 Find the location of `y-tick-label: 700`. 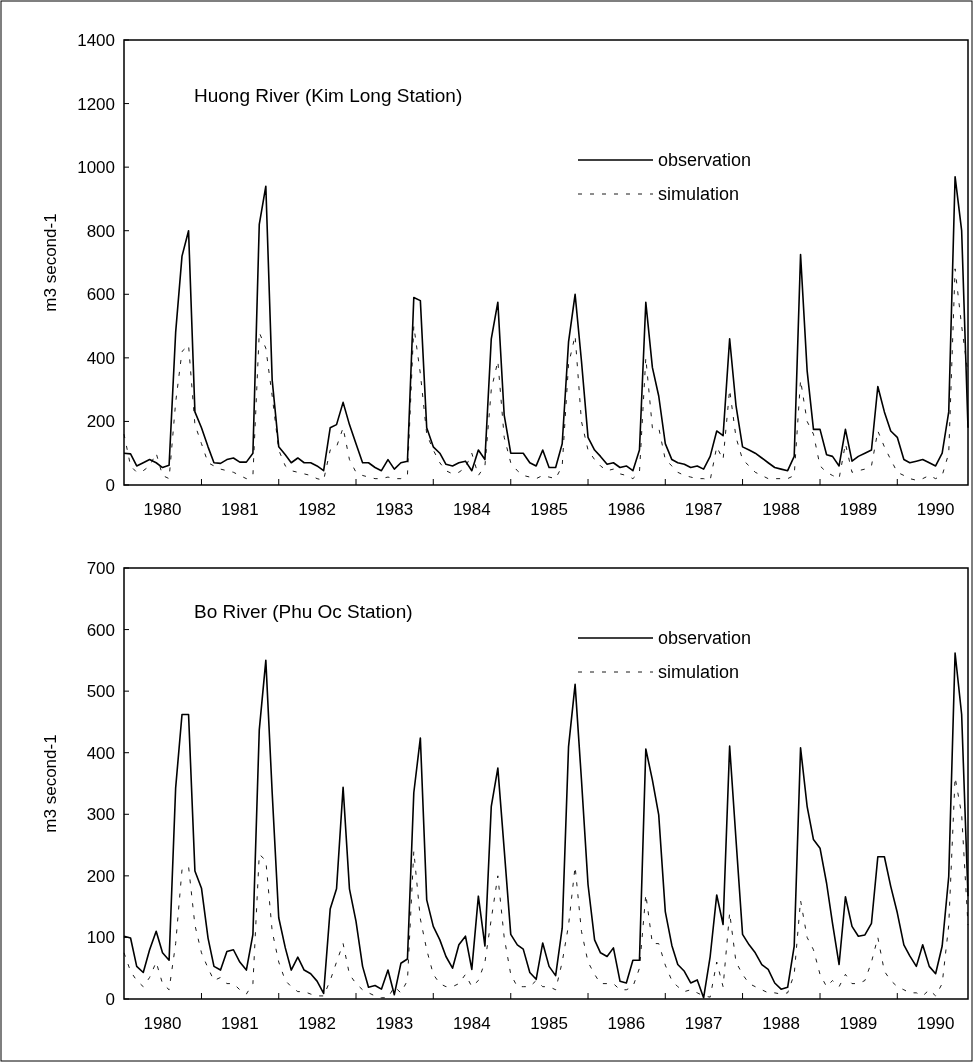

y-tick-label: 700 is located at coordinates (100, 568).